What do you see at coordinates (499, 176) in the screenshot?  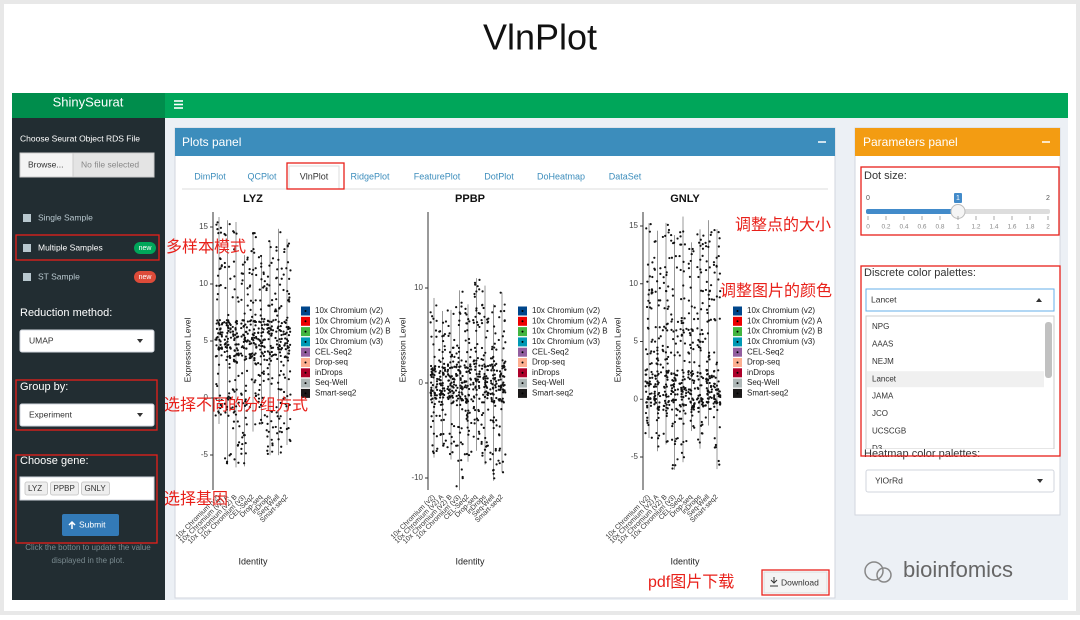 I see `tab: DotPlot` at bounding box center [499, 176].